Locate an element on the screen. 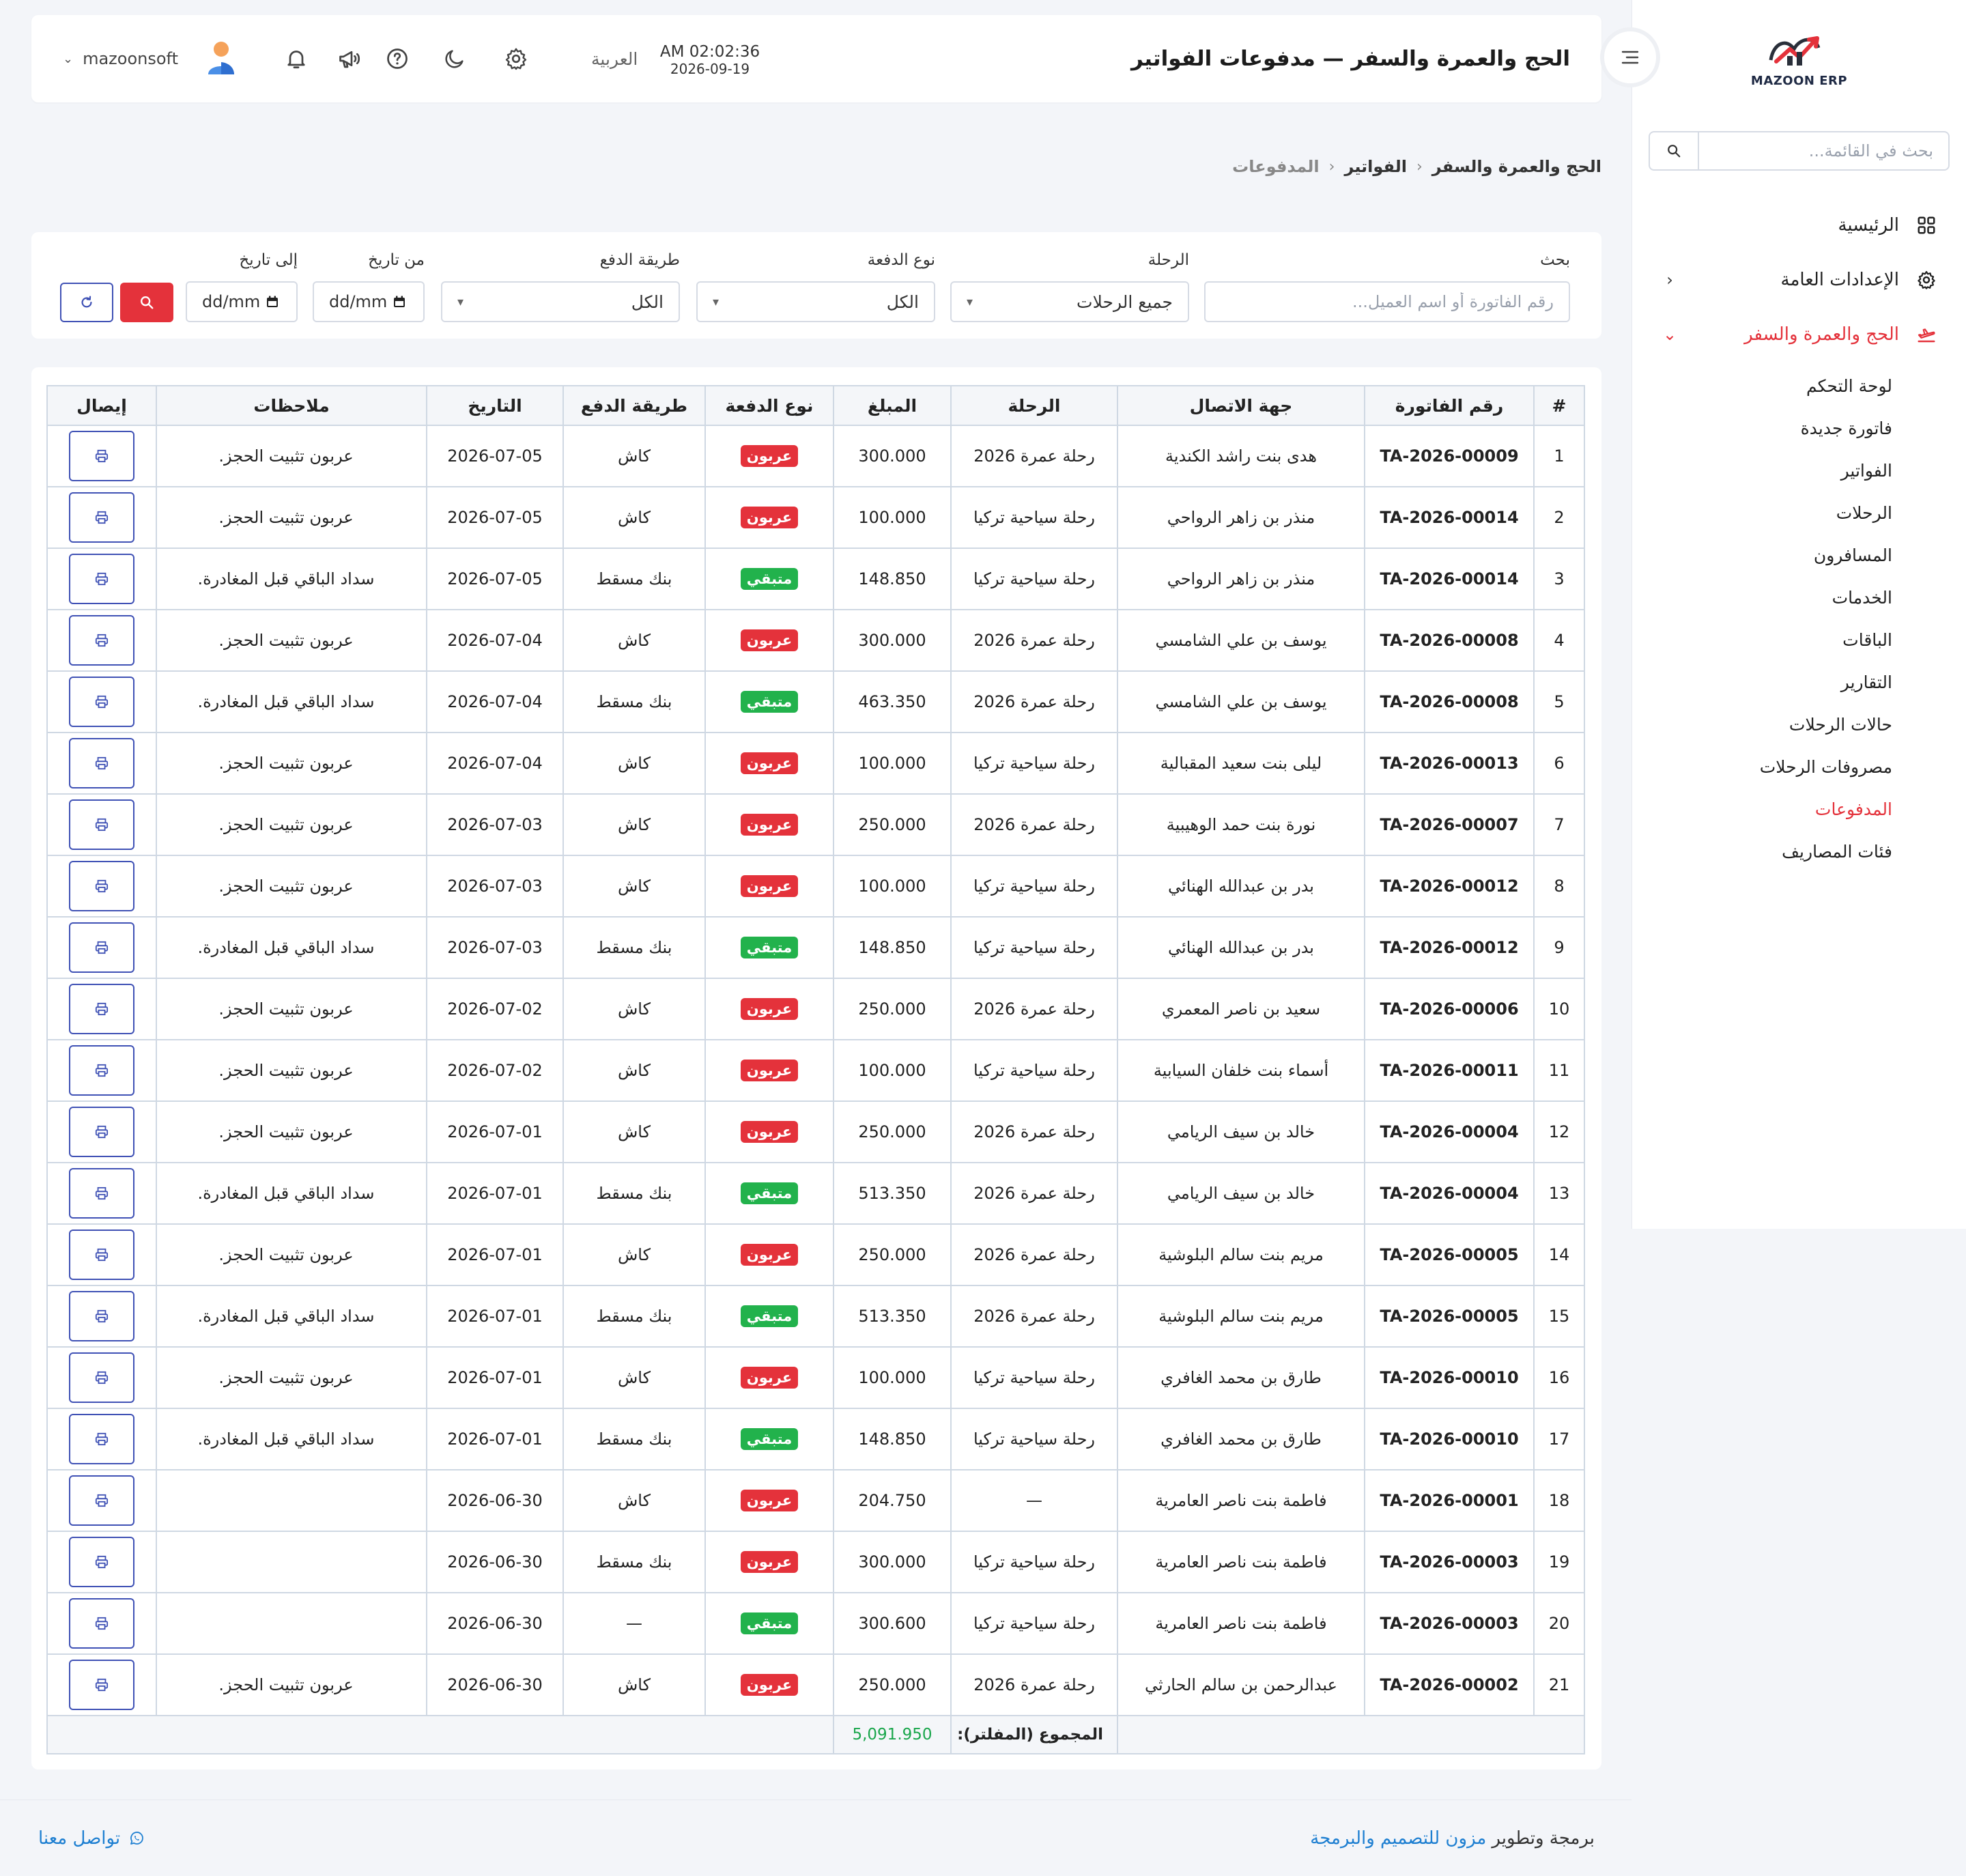  sidebar-subitem-trip-statuses: حالات الرحلات is located at coordinates (1840, 724).